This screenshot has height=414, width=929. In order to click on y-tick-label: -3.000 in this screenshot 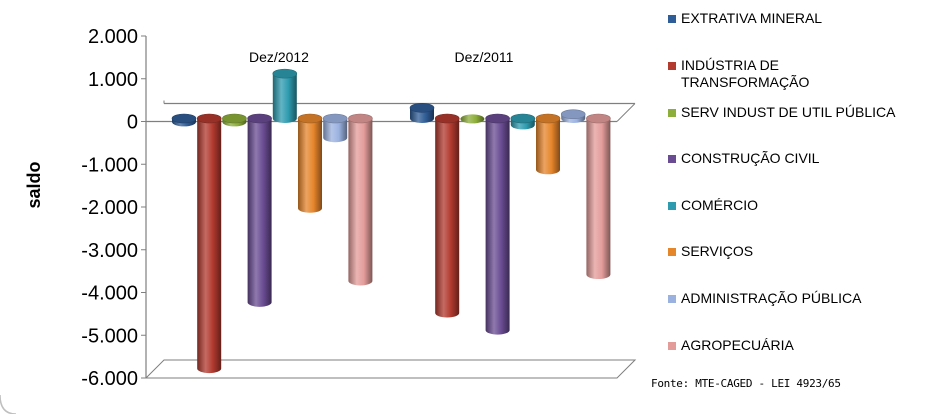, I will do `click(109, 251)`.